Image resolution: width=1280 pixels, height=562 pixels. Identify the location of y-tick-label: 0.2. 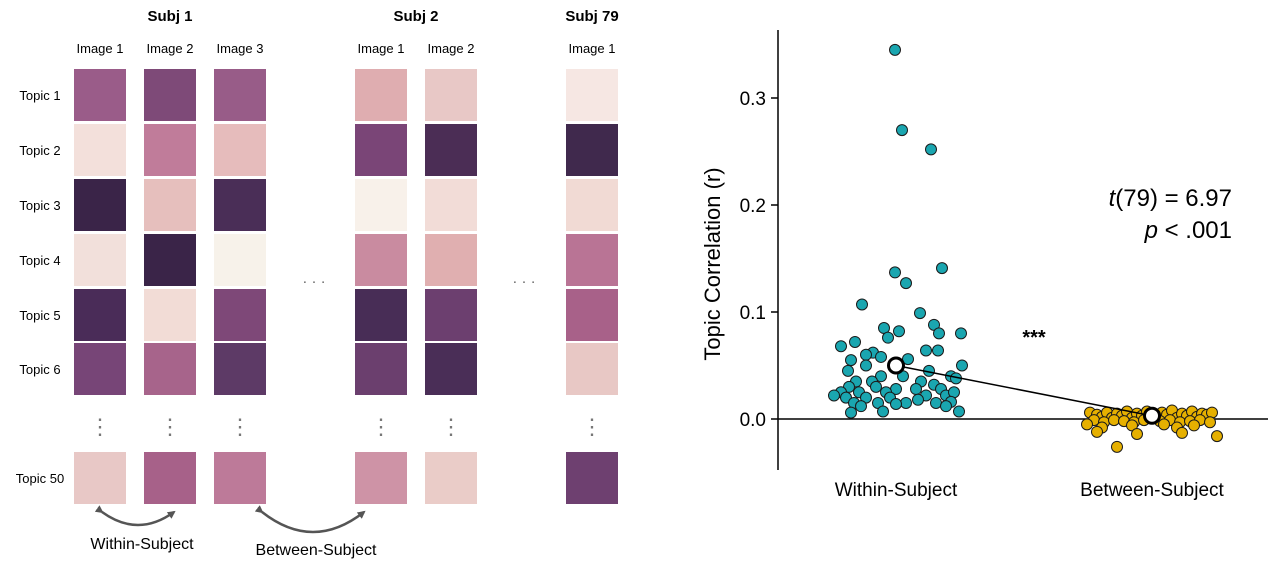
(753, 206).